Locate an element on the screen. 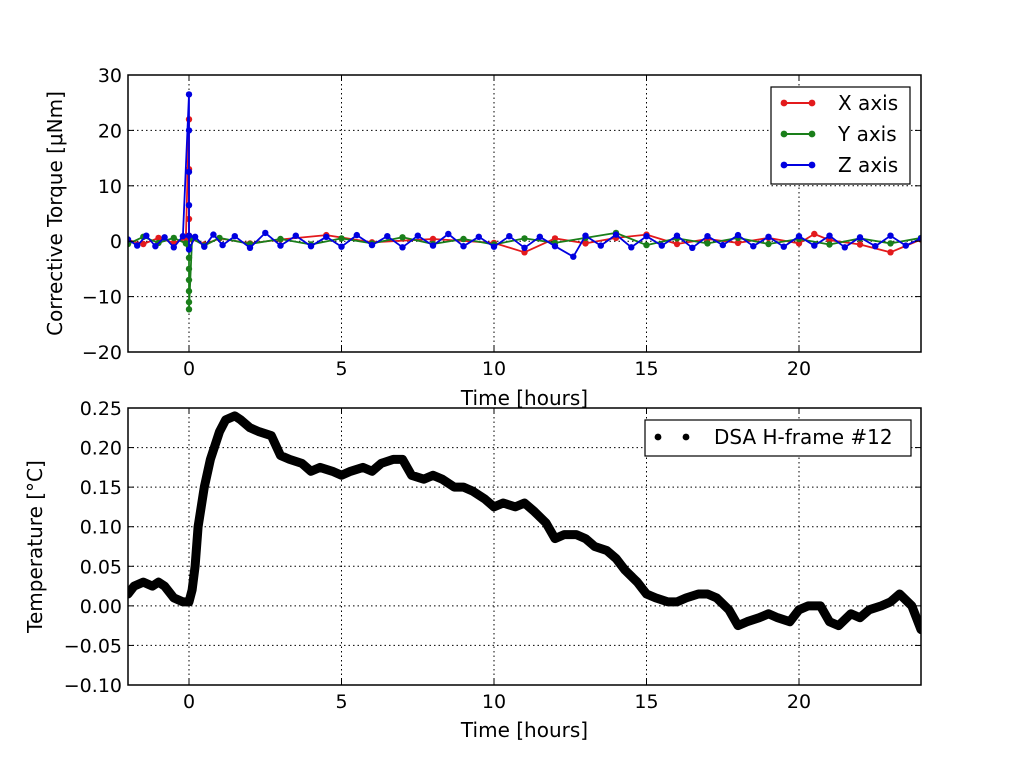 This screenshot has width=1024, height=761. legend-label-dsa-h-frame-12: DSA H-frame #12 is located at coordinates (803, 437).